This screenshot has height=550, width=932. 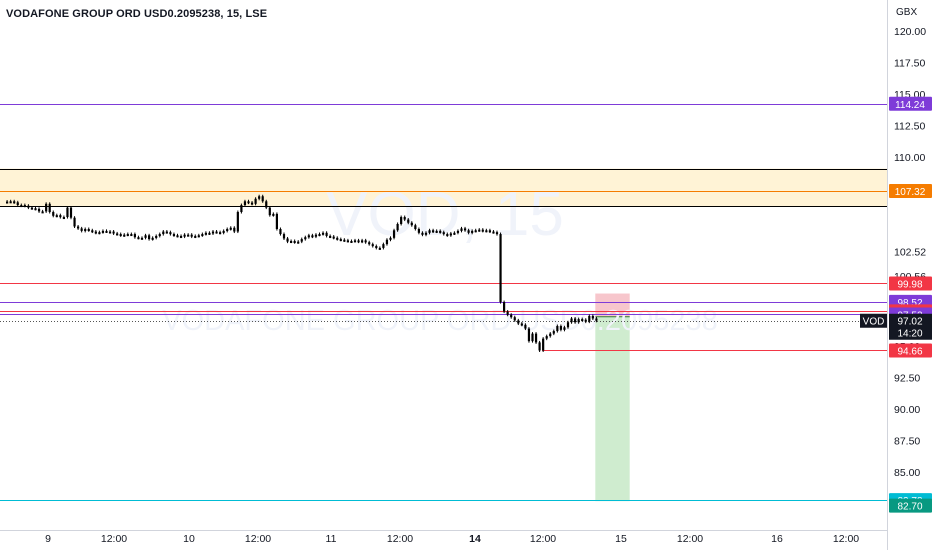 What do you see at coordinates (331, 539) in the screenshot?
I see `x-tick-label: 11` at bounding box center [331, 539].